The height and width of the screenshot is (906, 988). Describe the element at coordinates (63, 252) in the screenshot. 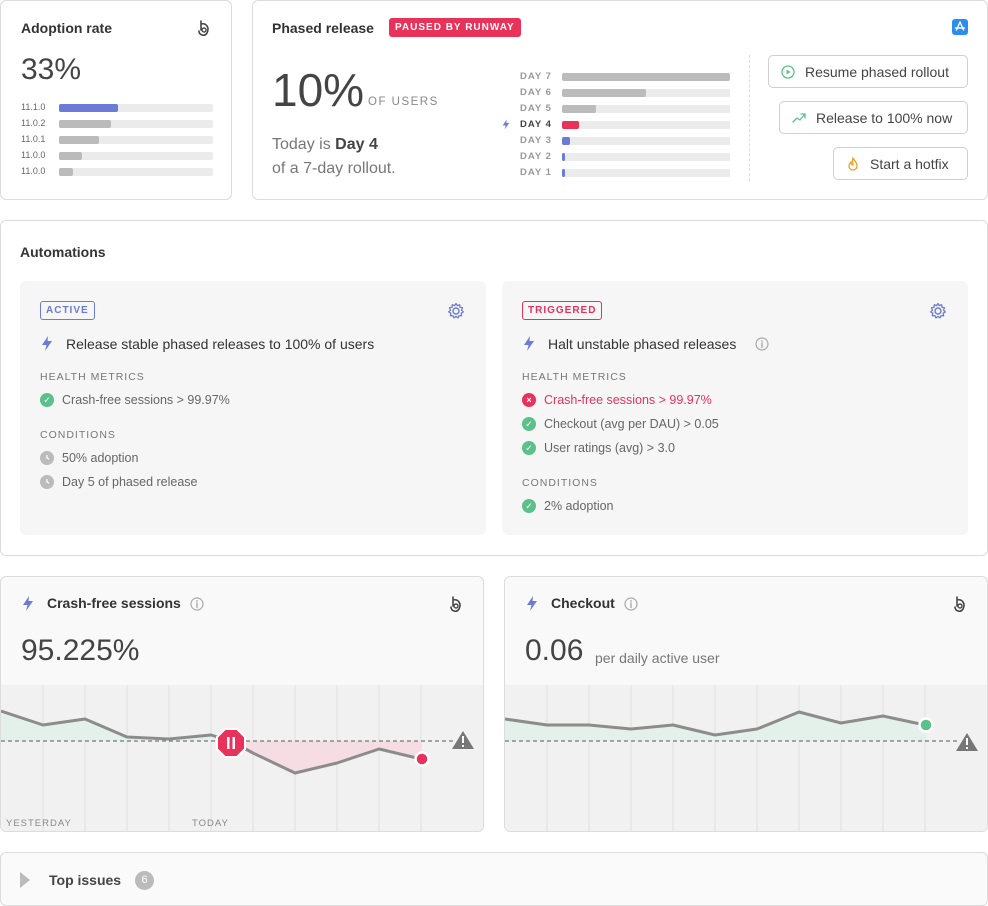

I see `automations-title: Automations` at that location.